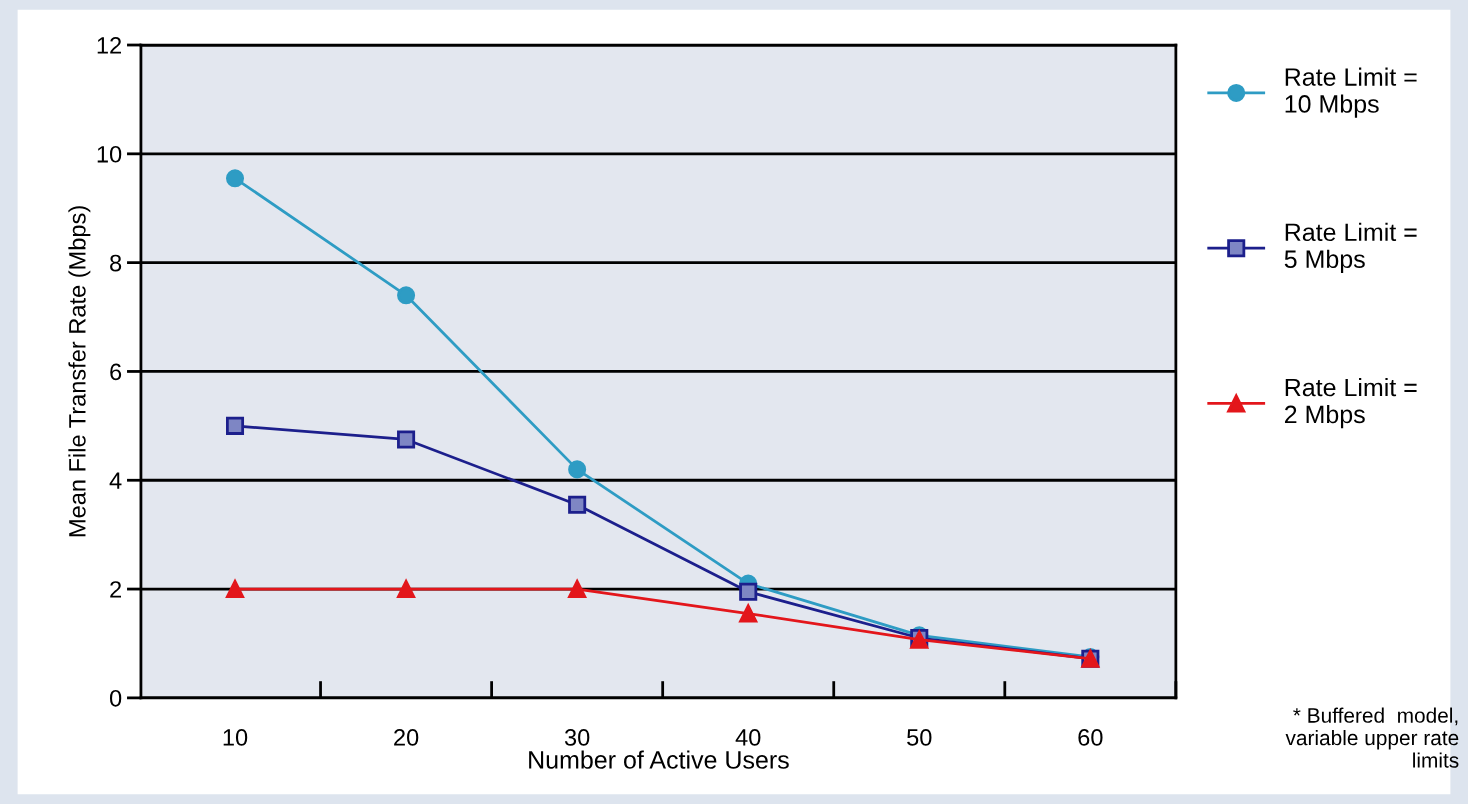  Describe the element at coordinates (115, 480) in the screenshot. I see `y-tick-label: 4` at that location.